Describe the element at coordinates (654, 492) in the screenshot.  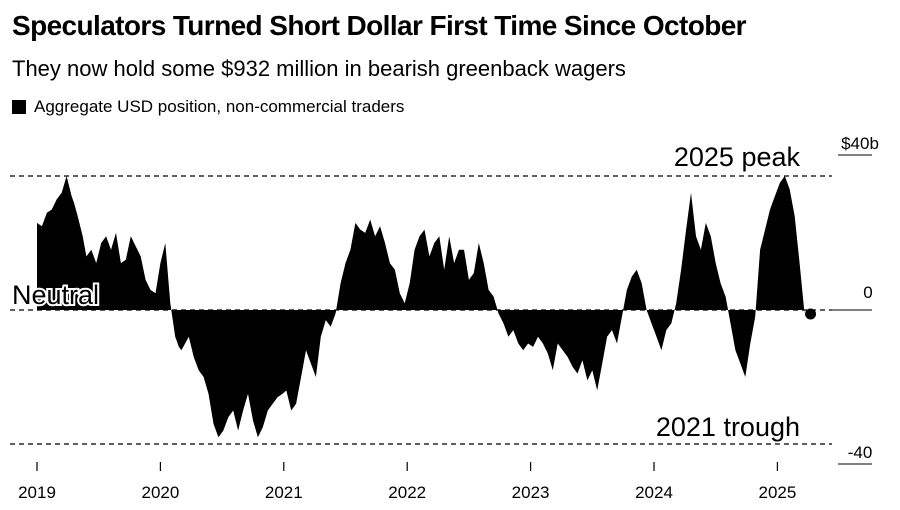
I see `x-tick-label-5: 2024` at that location.